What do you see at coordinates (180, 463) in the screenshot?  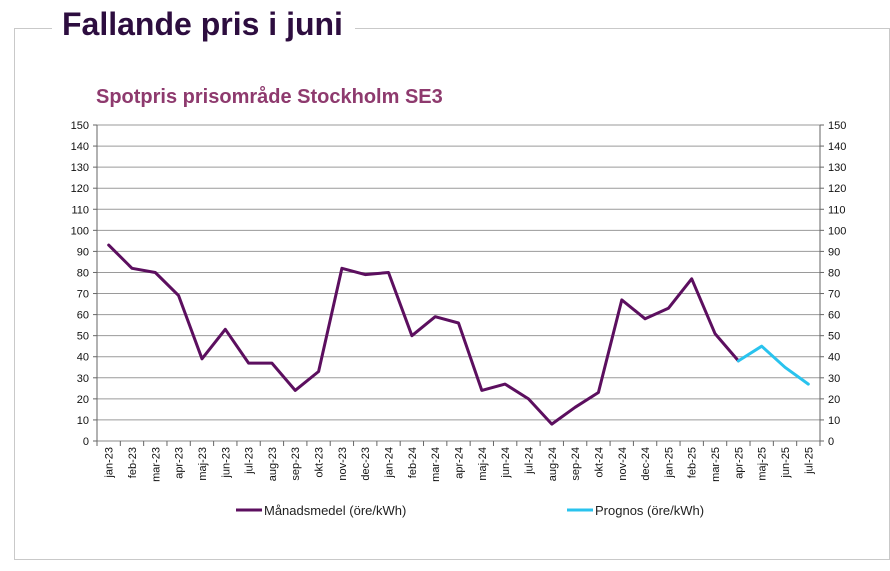 I see `x-tick-label: apr-23` at bounding box center [180, 463].